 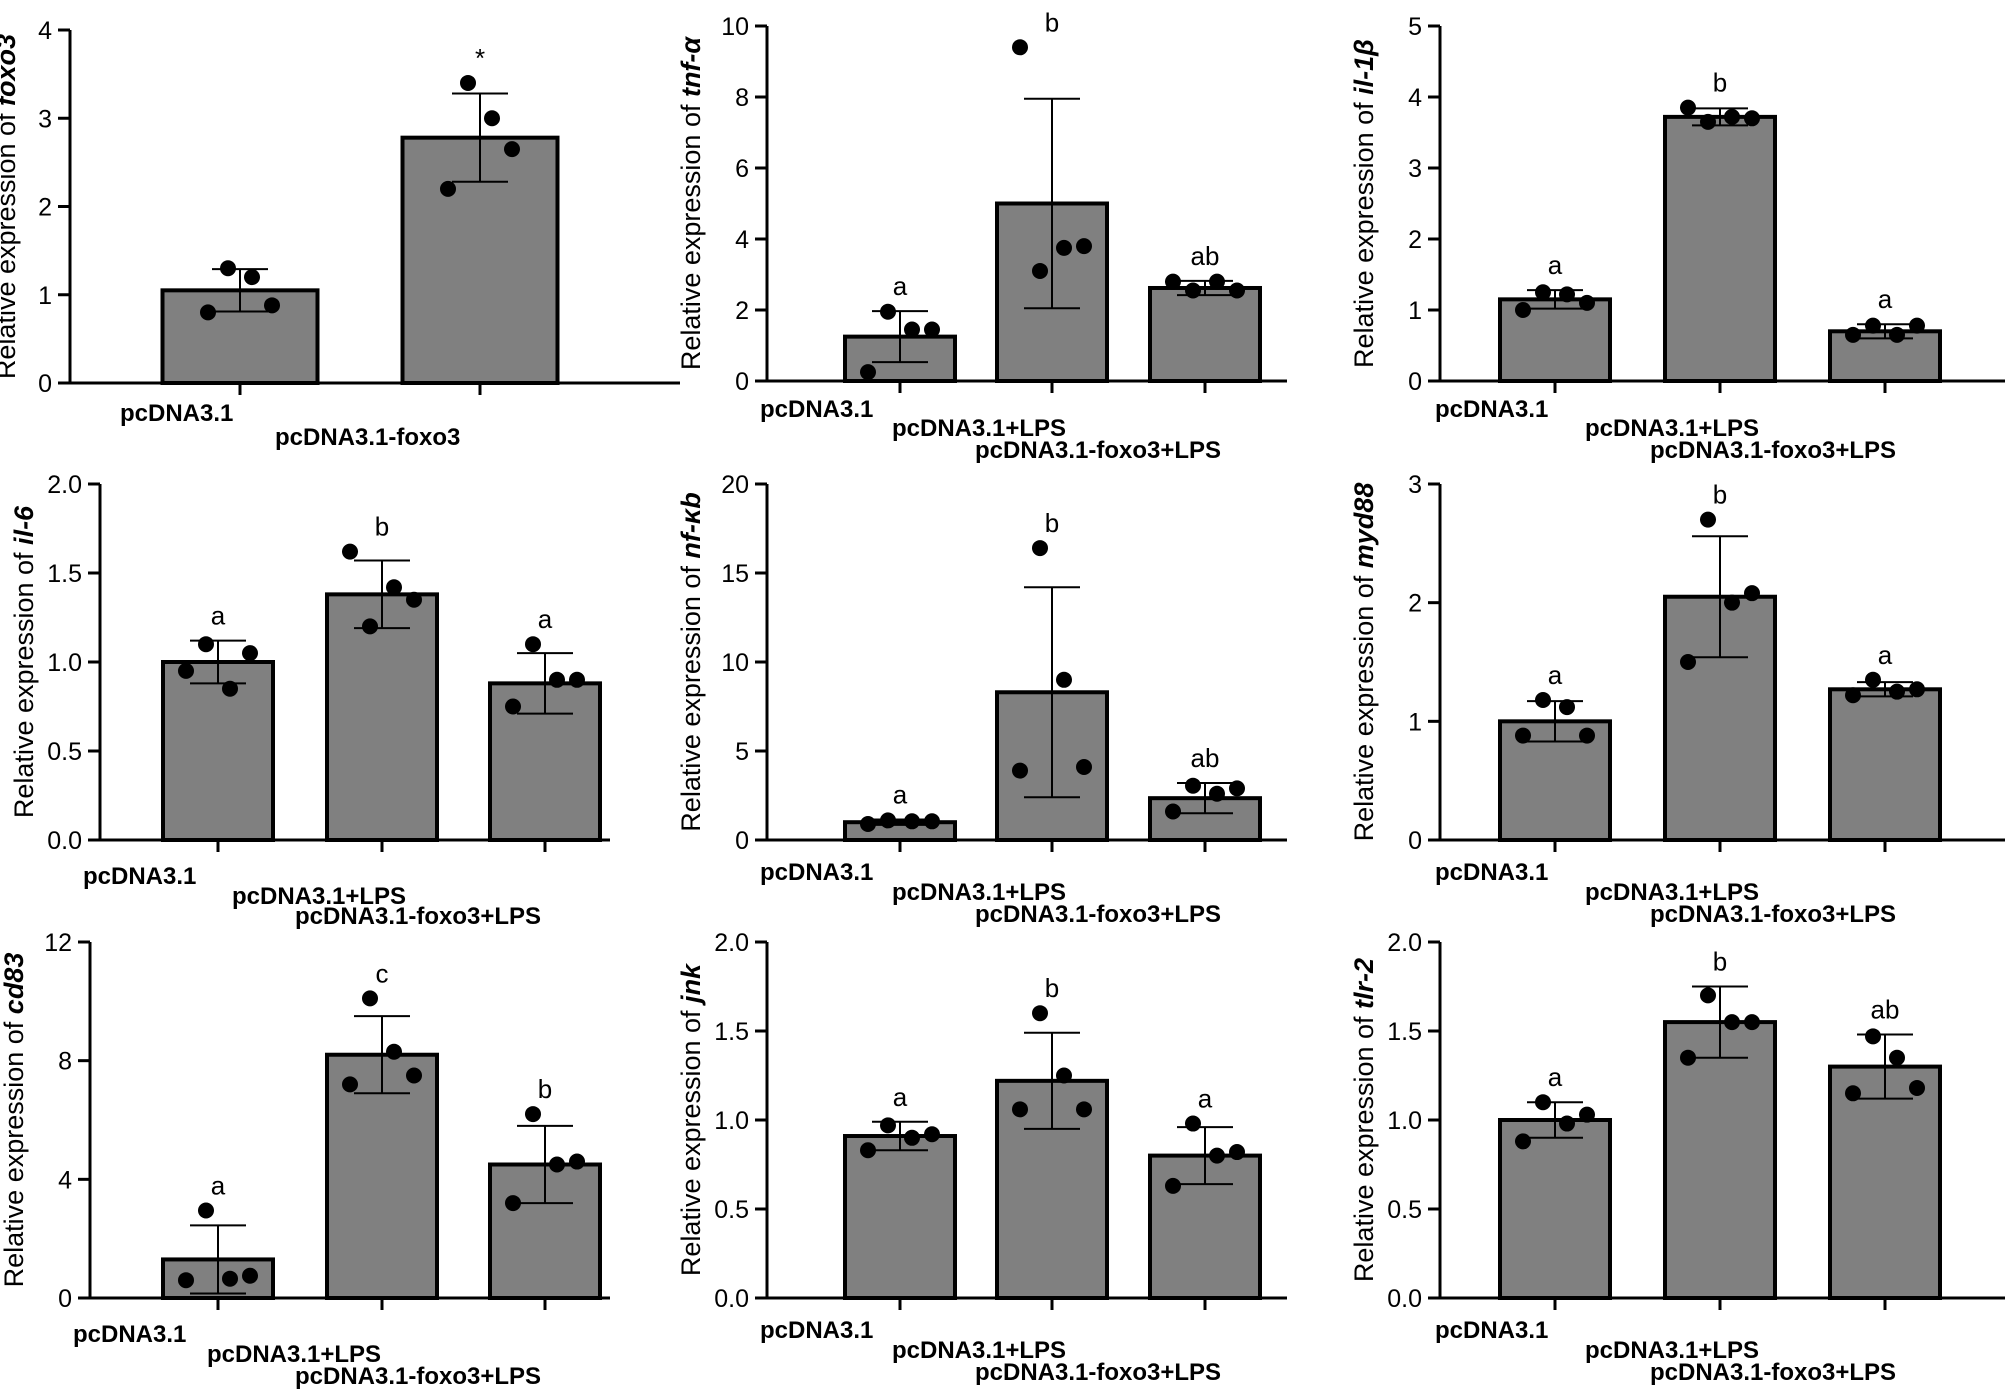 What do you see at coordinates (382, 973) in the screenshot?
I see `significance-label: c` at bounding box center [382, 973].